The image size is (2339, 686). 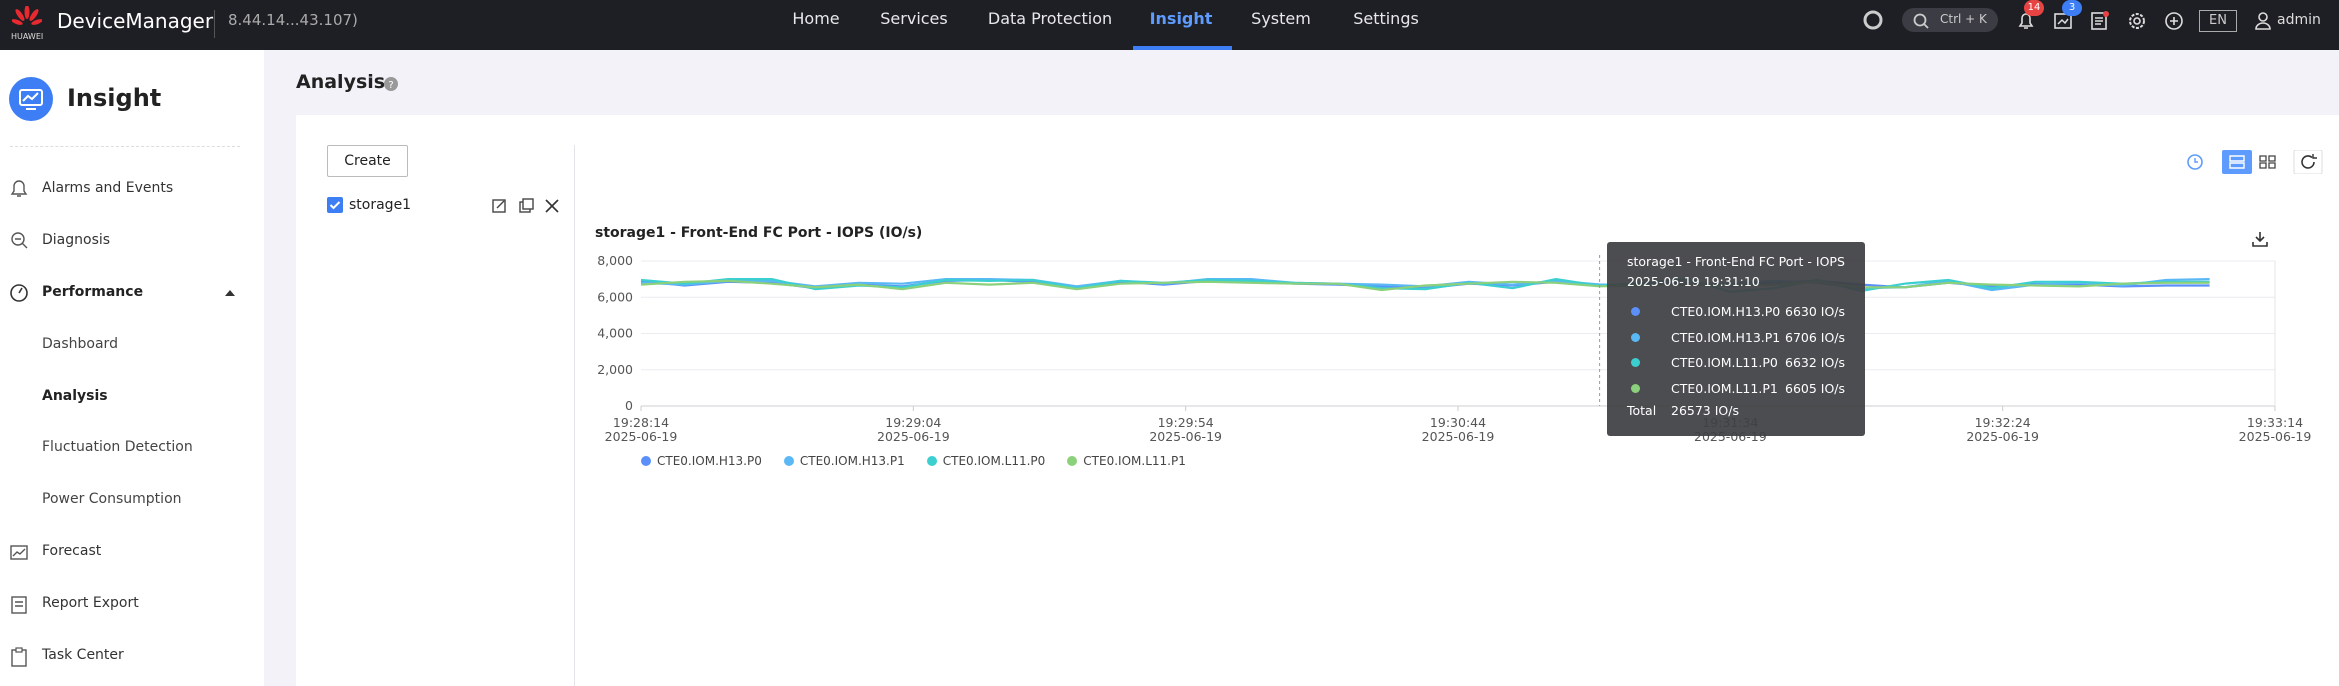 I want to click on create-button: Create, so click(x=367, y=161).